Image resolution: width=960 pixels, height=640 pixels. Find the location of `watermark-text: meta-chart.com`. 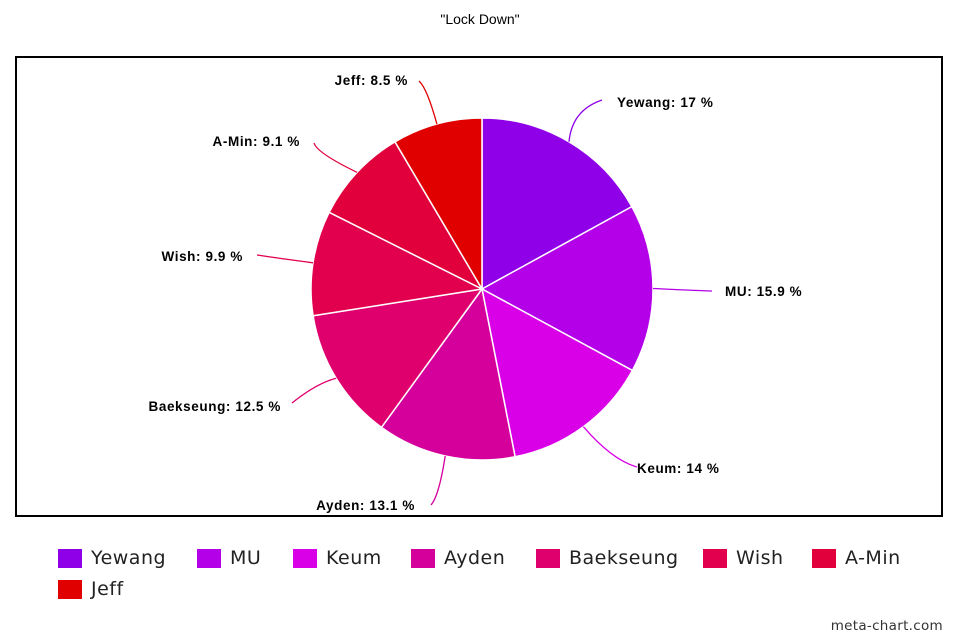

watermark-text: meta-chart.com is located at coordinates (886, 626).